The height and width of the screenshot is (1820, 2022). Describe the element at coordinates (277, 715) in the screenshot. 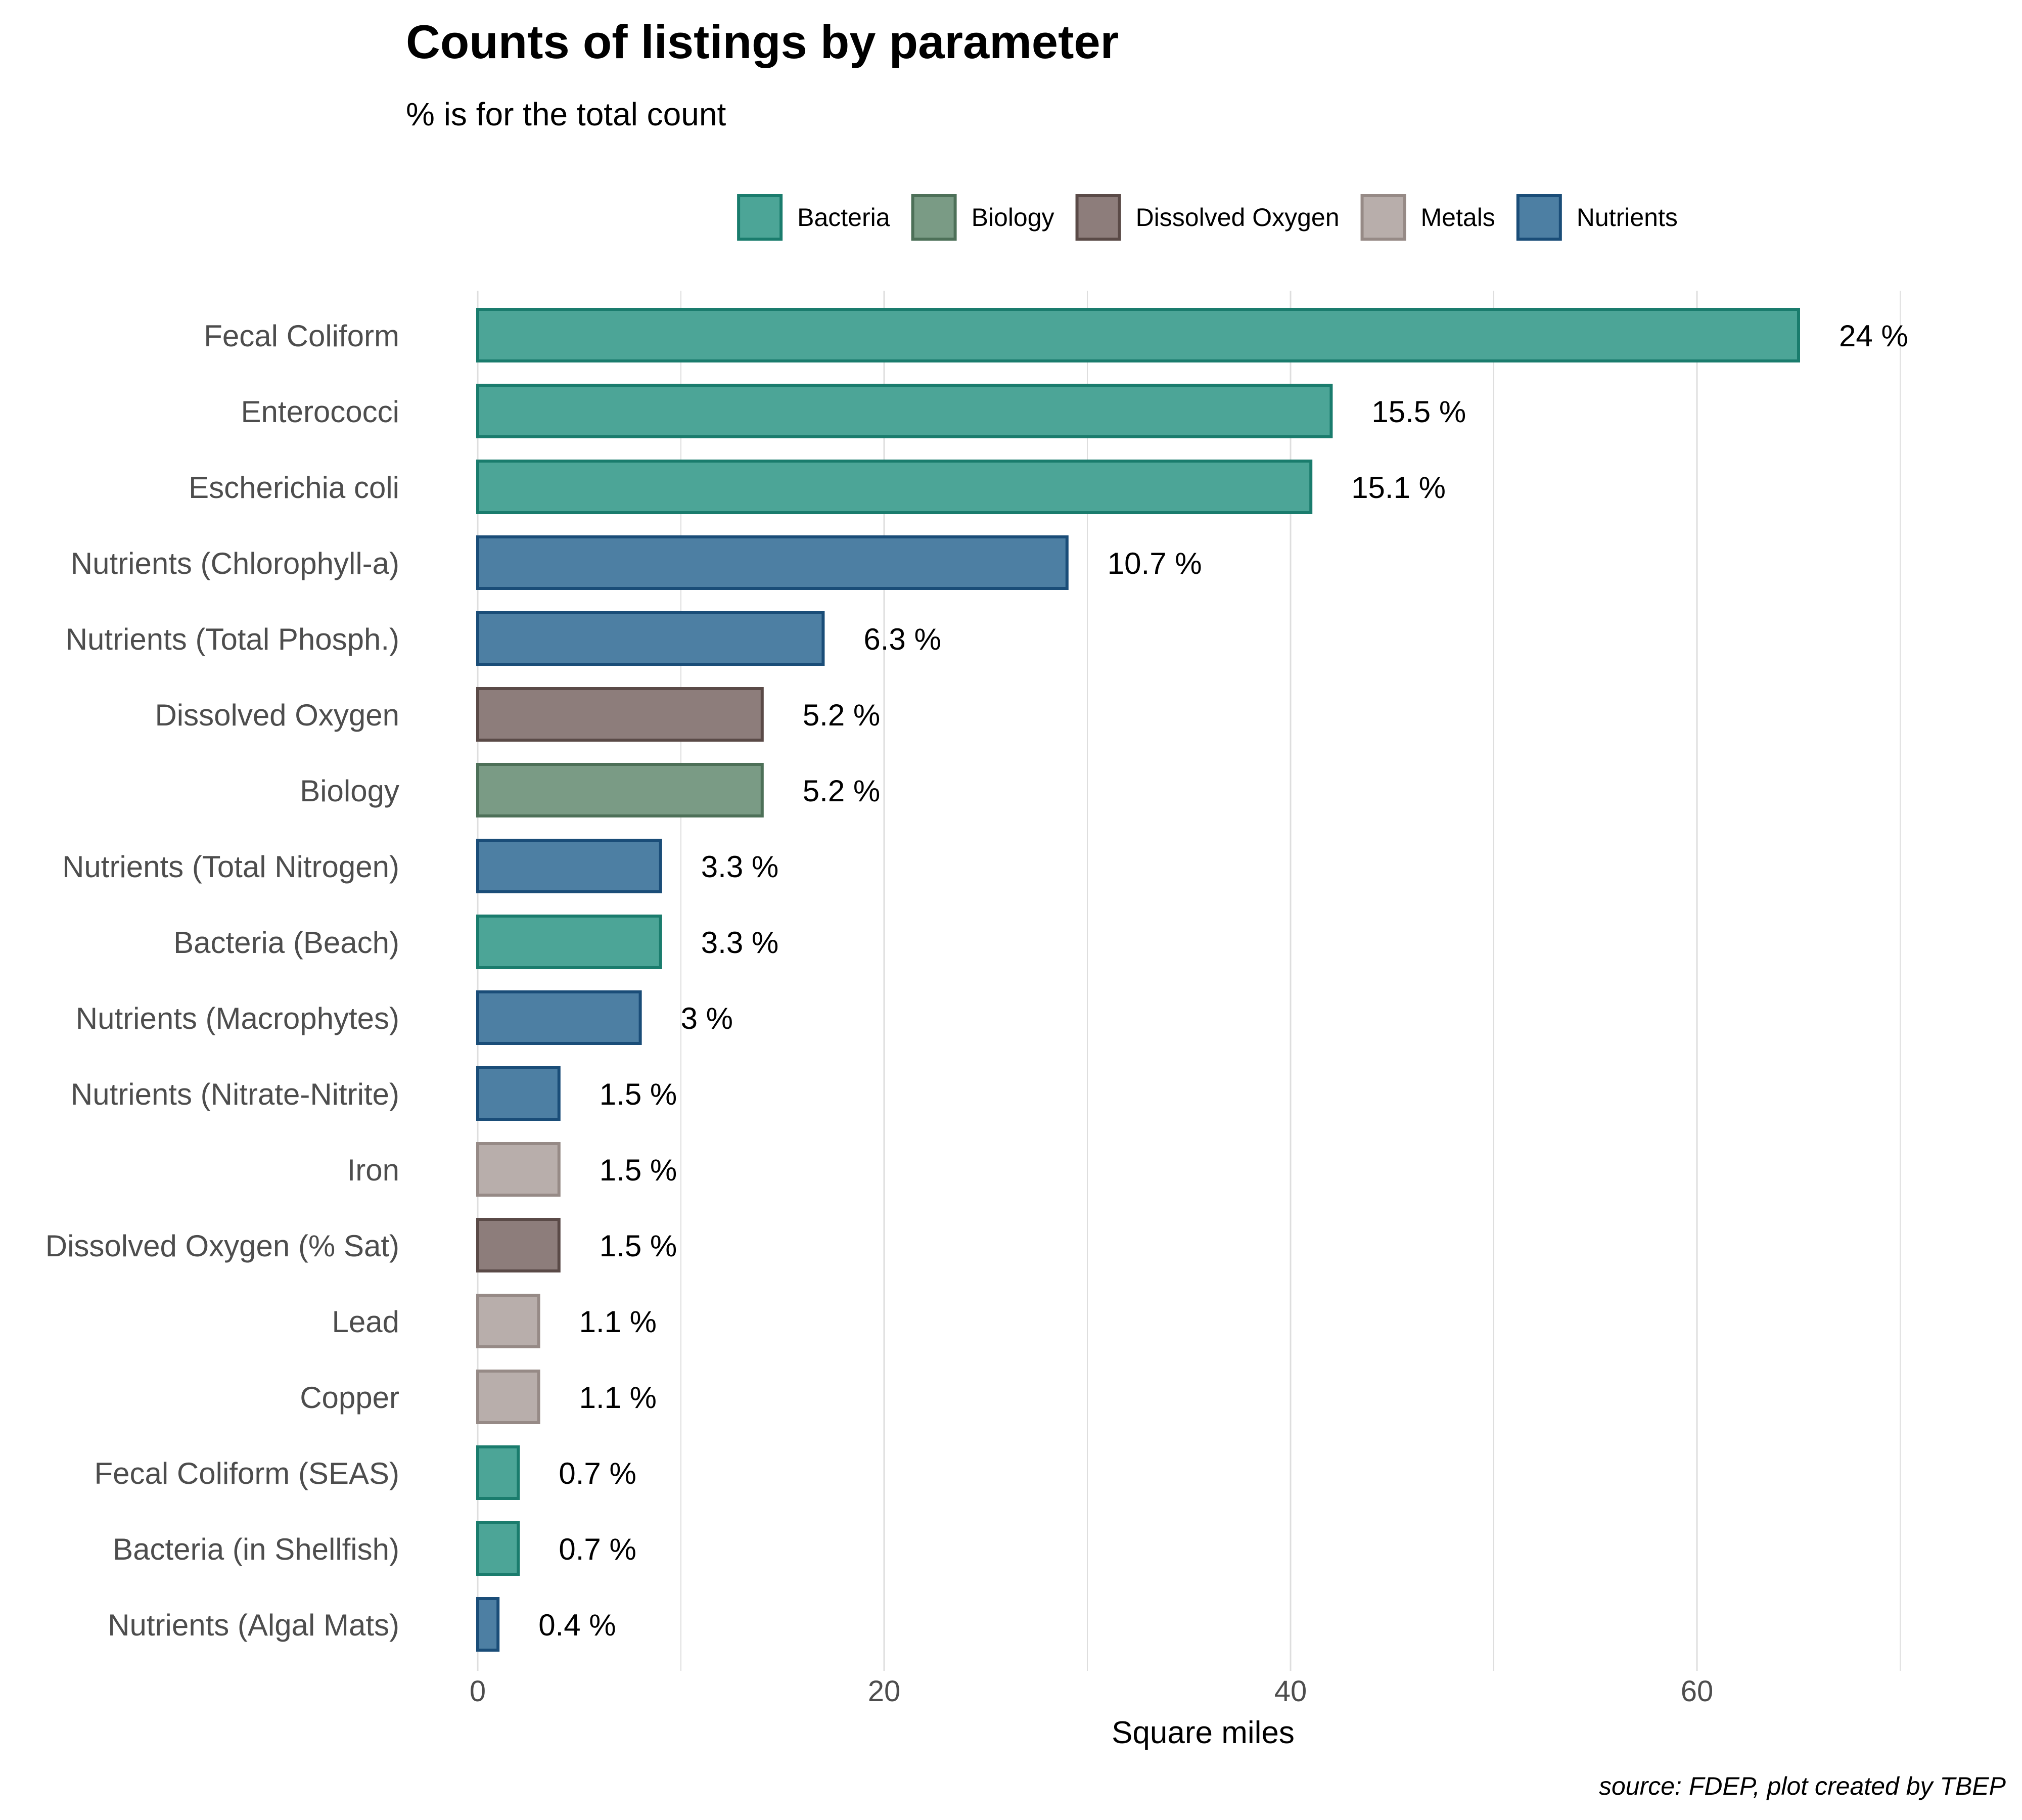

I see `category-label: Dissolved Oxygen` at that location.